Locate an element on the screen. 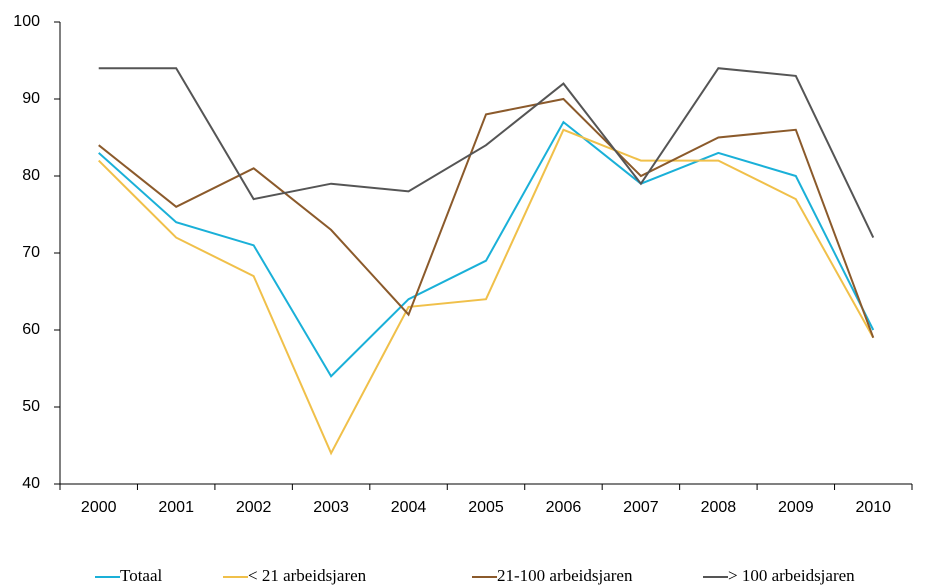  legend-label: Totaal is located at coordinates (141, 575).